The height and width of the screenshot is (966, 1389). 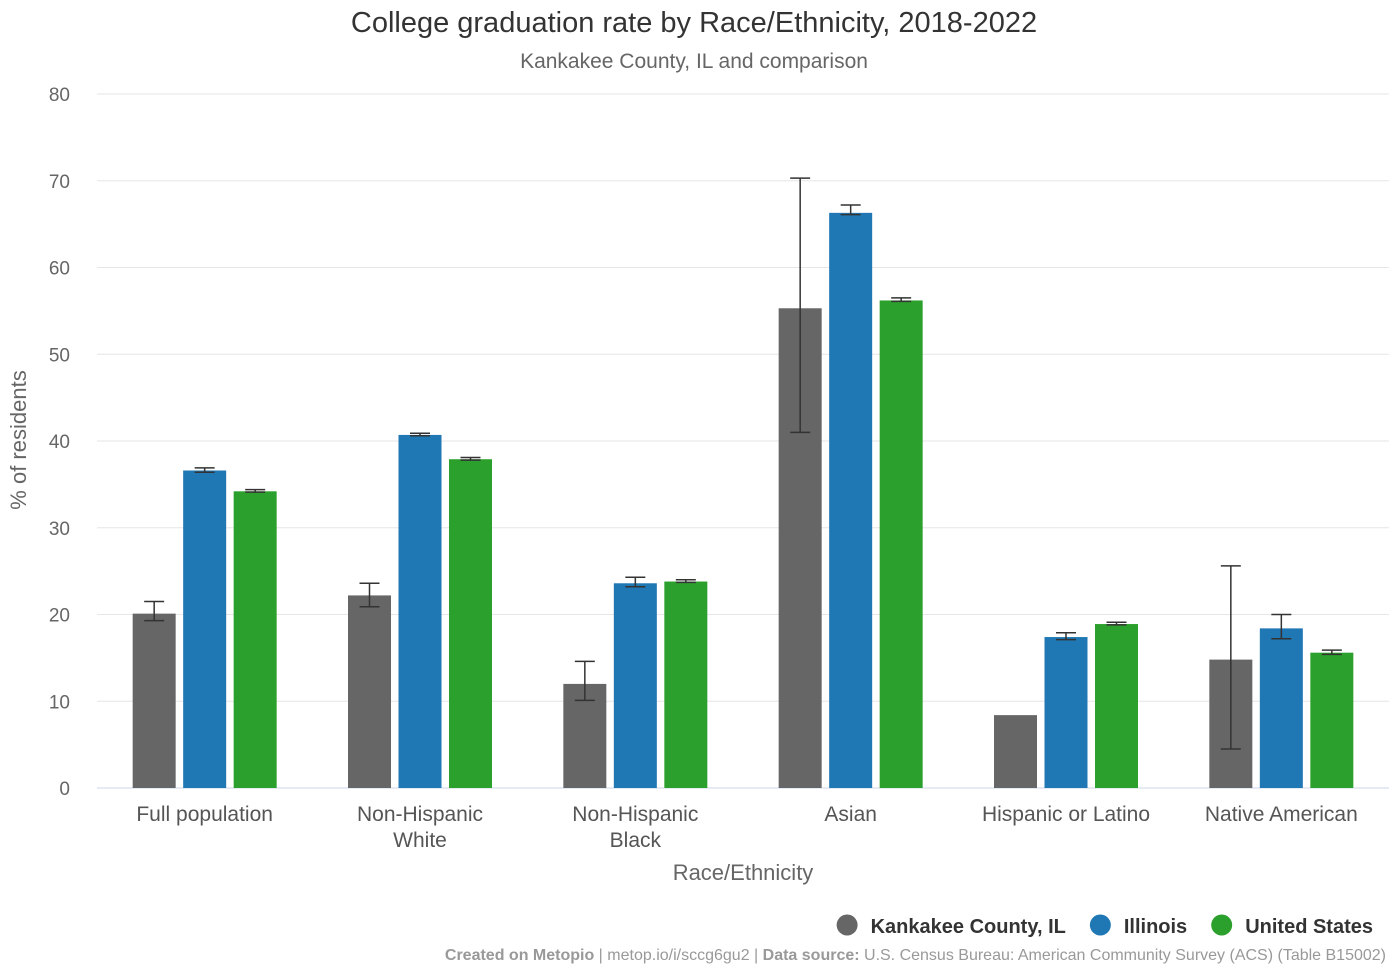 I want to click on chart-subtitle: Kankakee County, IL and comparison, so click(x=694, y=61).